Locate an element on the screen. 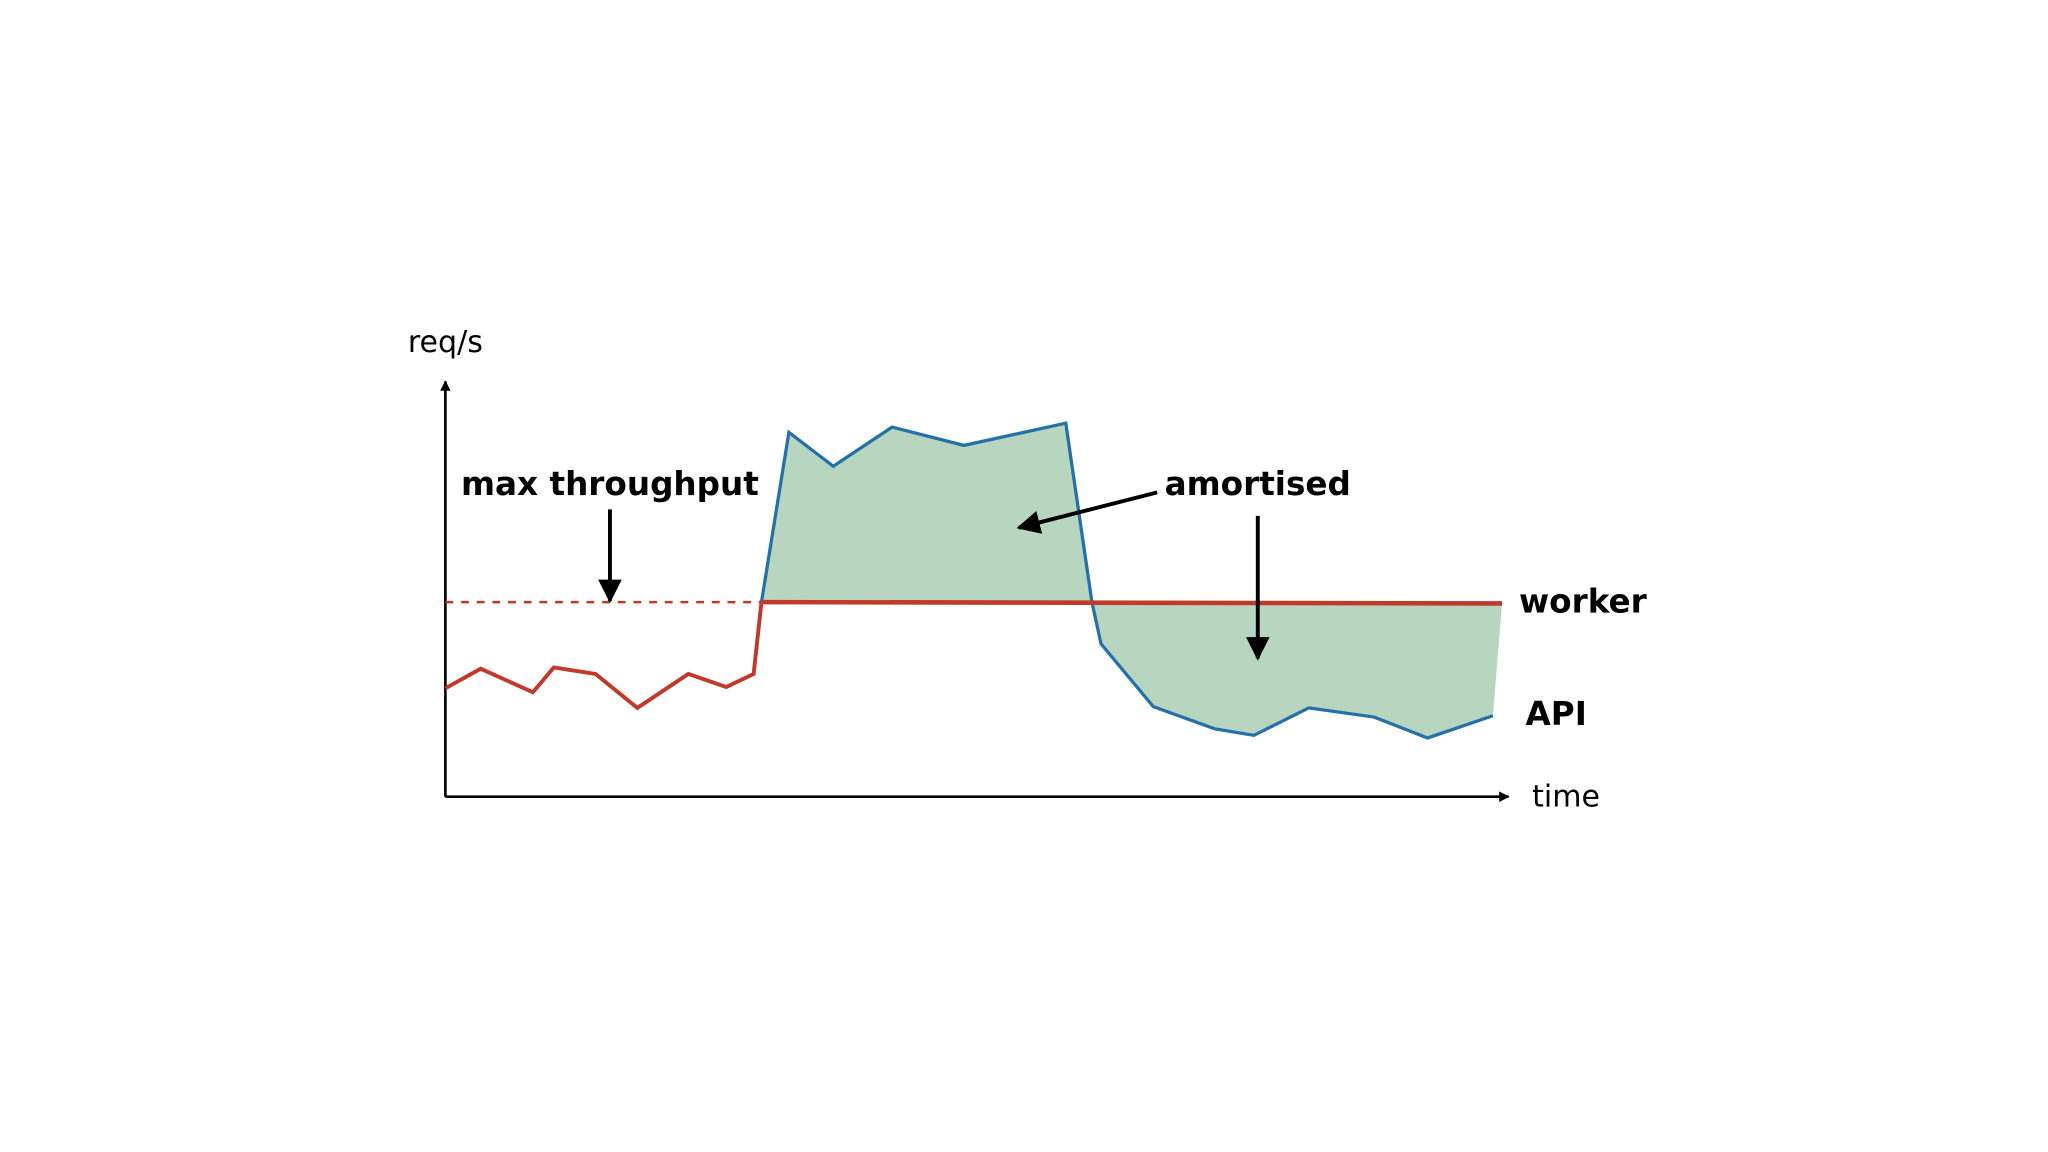 This screenshot has height=1152, width=2048. x-axis-label: time is located at coordinates (1566, 797).